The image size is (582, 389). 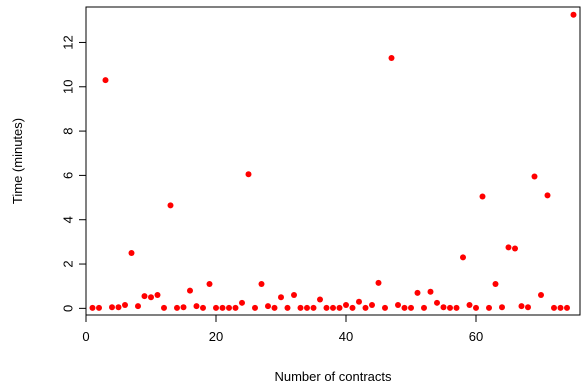 What do you see at coordinates (85, 336) in the screenshot?
I see `x-tick-label: 0` at bounding box center [85, 336].